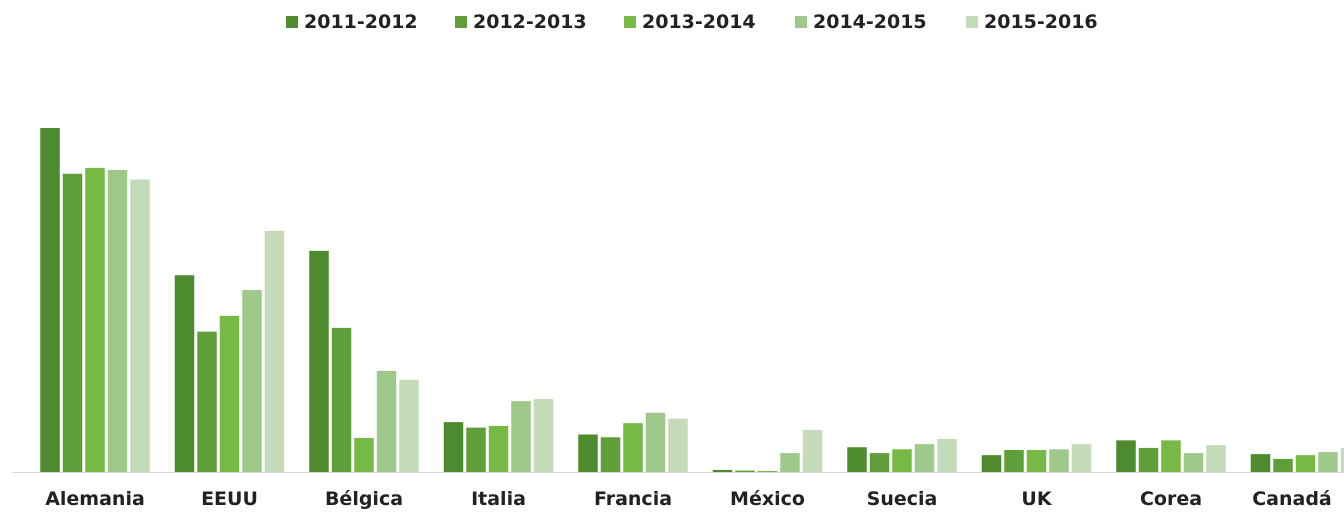  Describe the element at coordinates (924, 458) in the screenshot. I see `bar-suecia-2014-2015` at that location.